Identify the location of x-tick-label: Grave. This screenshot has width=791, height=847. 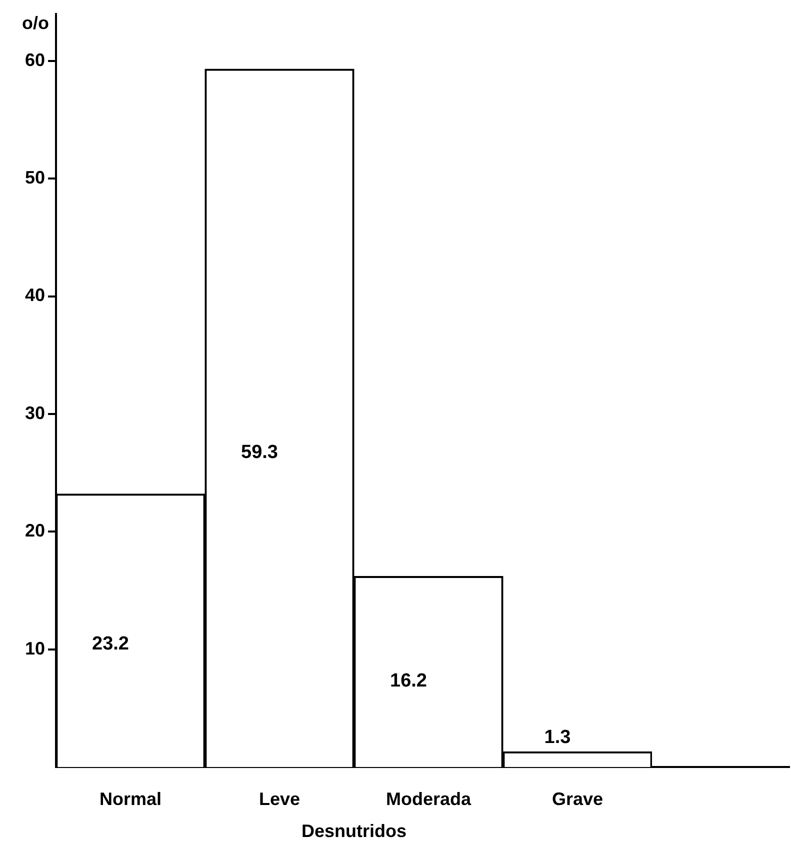
(578, 798).